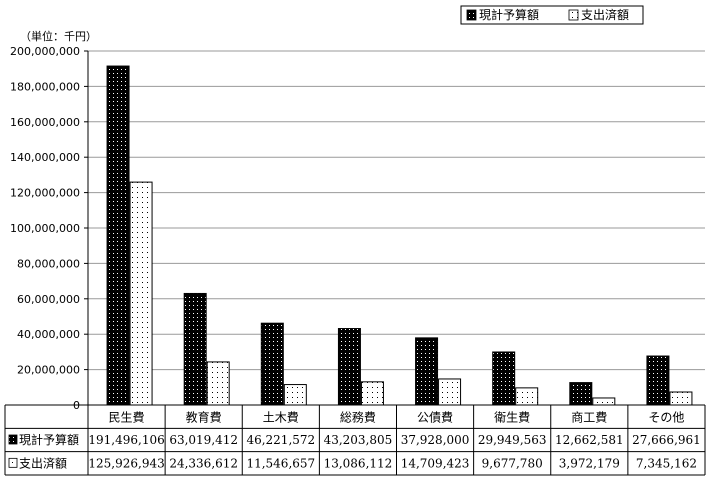 This screenshot has height=480, width=710. What do you see at coordinates (58, 36) in the screenshot?
I see `unit-label: （単位：千円）` at bounding box center [58, 36].